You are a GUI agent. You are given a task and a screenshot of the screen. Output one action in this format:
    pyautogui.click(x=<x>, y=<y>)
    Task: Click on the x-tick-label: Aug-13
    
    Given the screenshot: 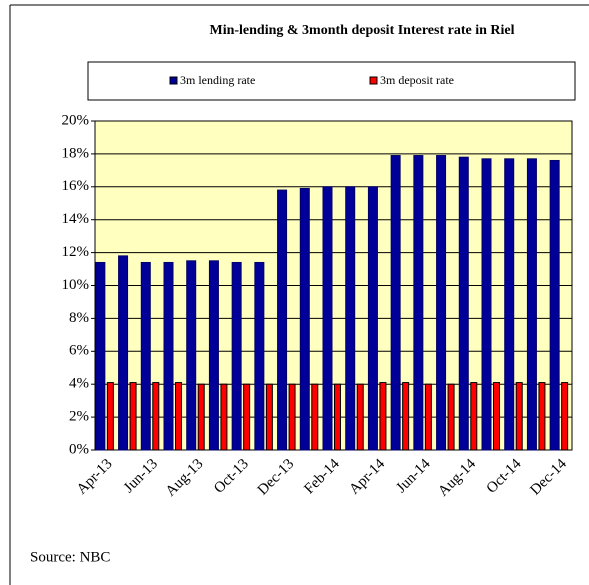 What is the action you would take?
    pyautogui.click(x=185, y=478)
    